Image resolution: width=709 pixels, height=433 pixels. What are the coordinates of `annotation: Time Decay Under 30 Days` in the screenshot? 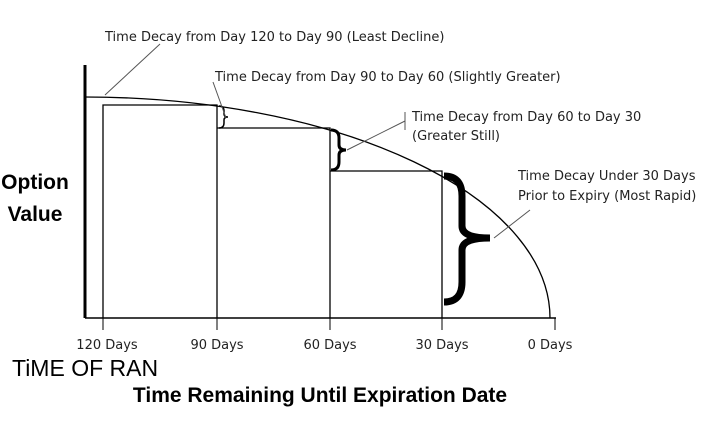 It's located at (606, 176).